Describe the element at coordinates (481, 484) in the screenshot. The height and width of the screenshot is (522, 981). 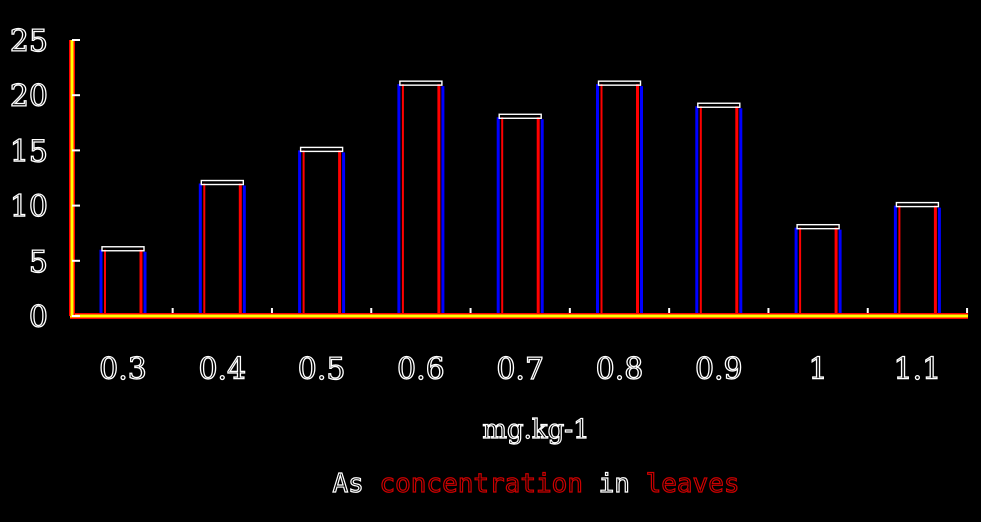
I see `subtitle-part-1: concentration` at that location.